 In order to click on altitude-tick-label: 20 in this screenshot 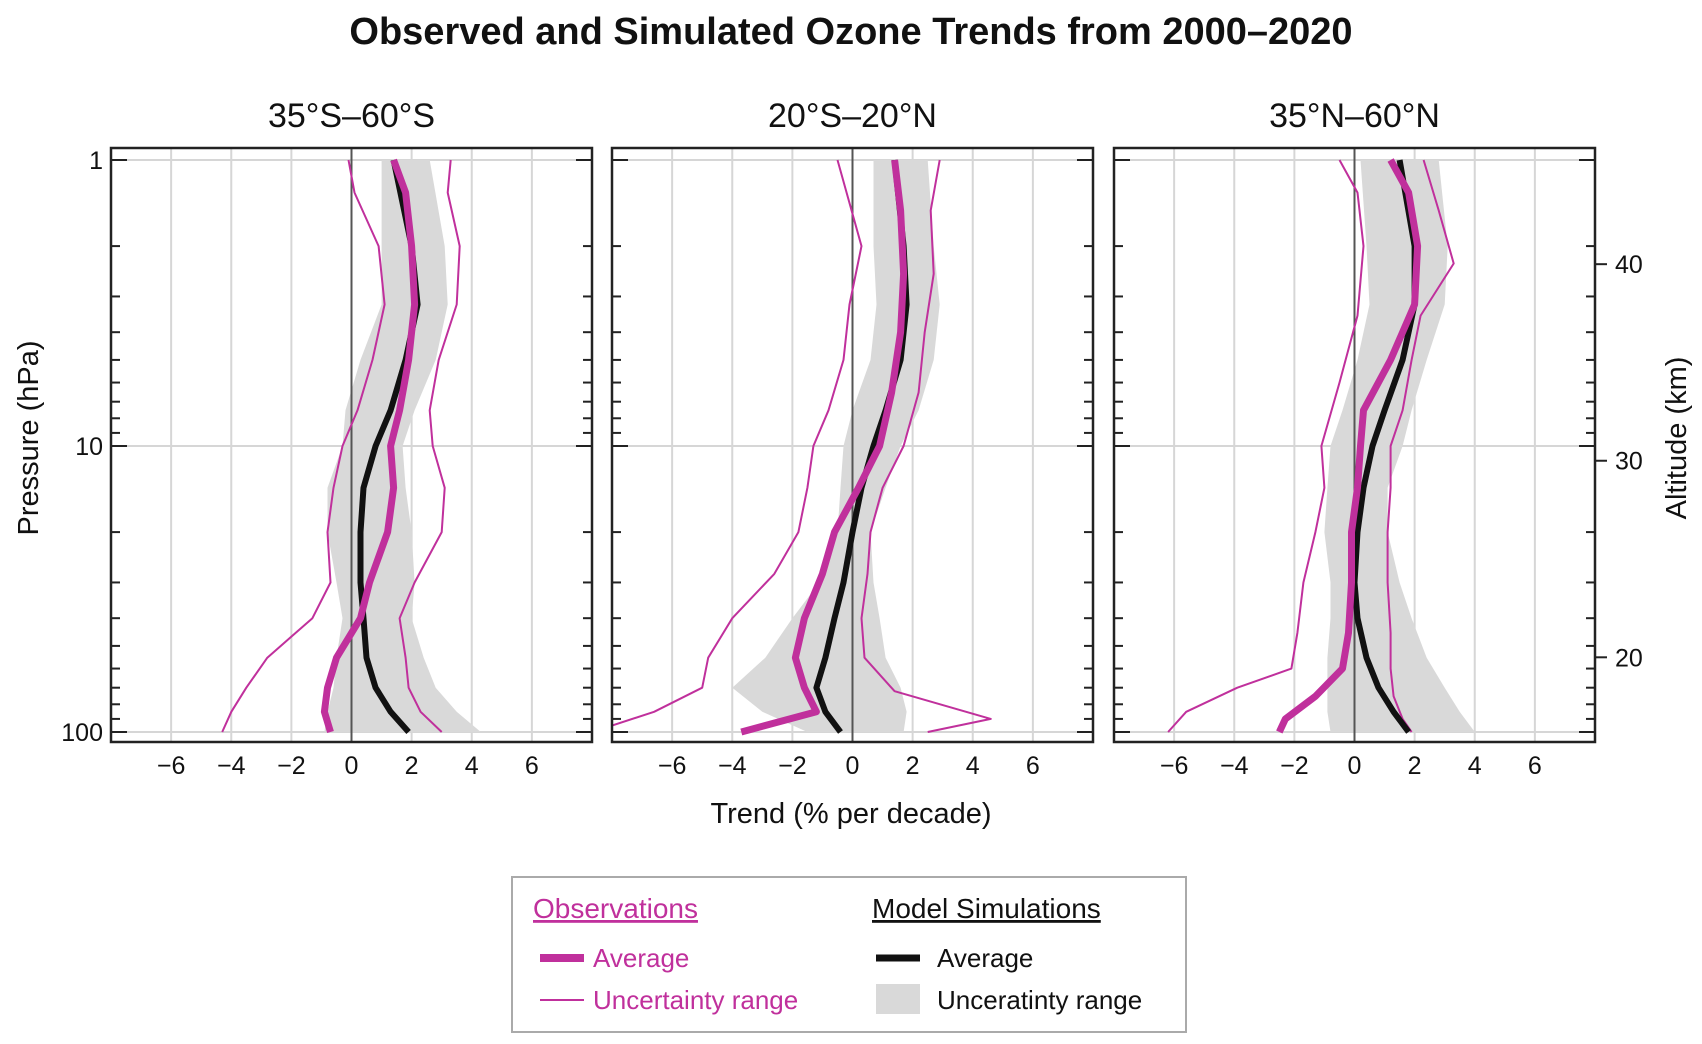, I will do `click(1629, 658)`.